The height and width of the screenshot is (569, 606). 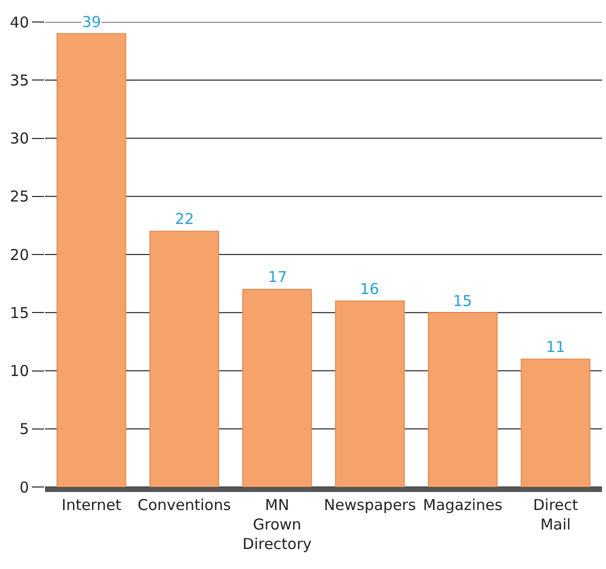 What do you see at coordinates (278, 277) in the screenshot?
I see `data-label: 17` at bounding box center [278, 277].